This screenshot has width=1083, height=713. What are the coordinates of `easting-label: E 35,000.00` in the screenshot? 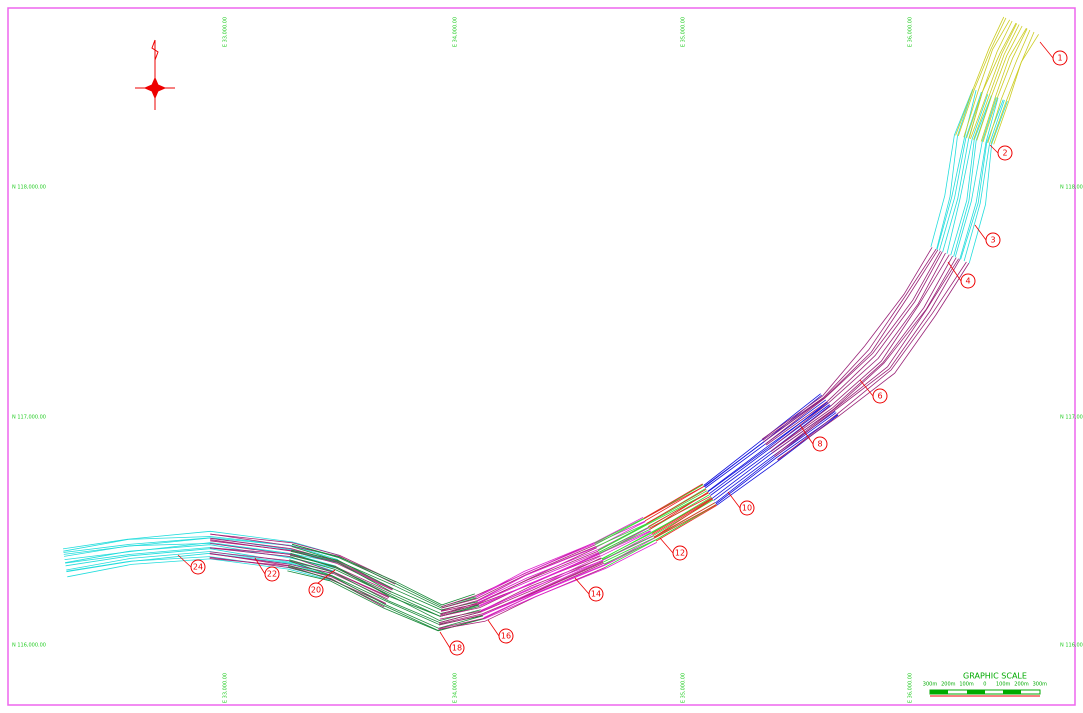 It's located at (684, 32).